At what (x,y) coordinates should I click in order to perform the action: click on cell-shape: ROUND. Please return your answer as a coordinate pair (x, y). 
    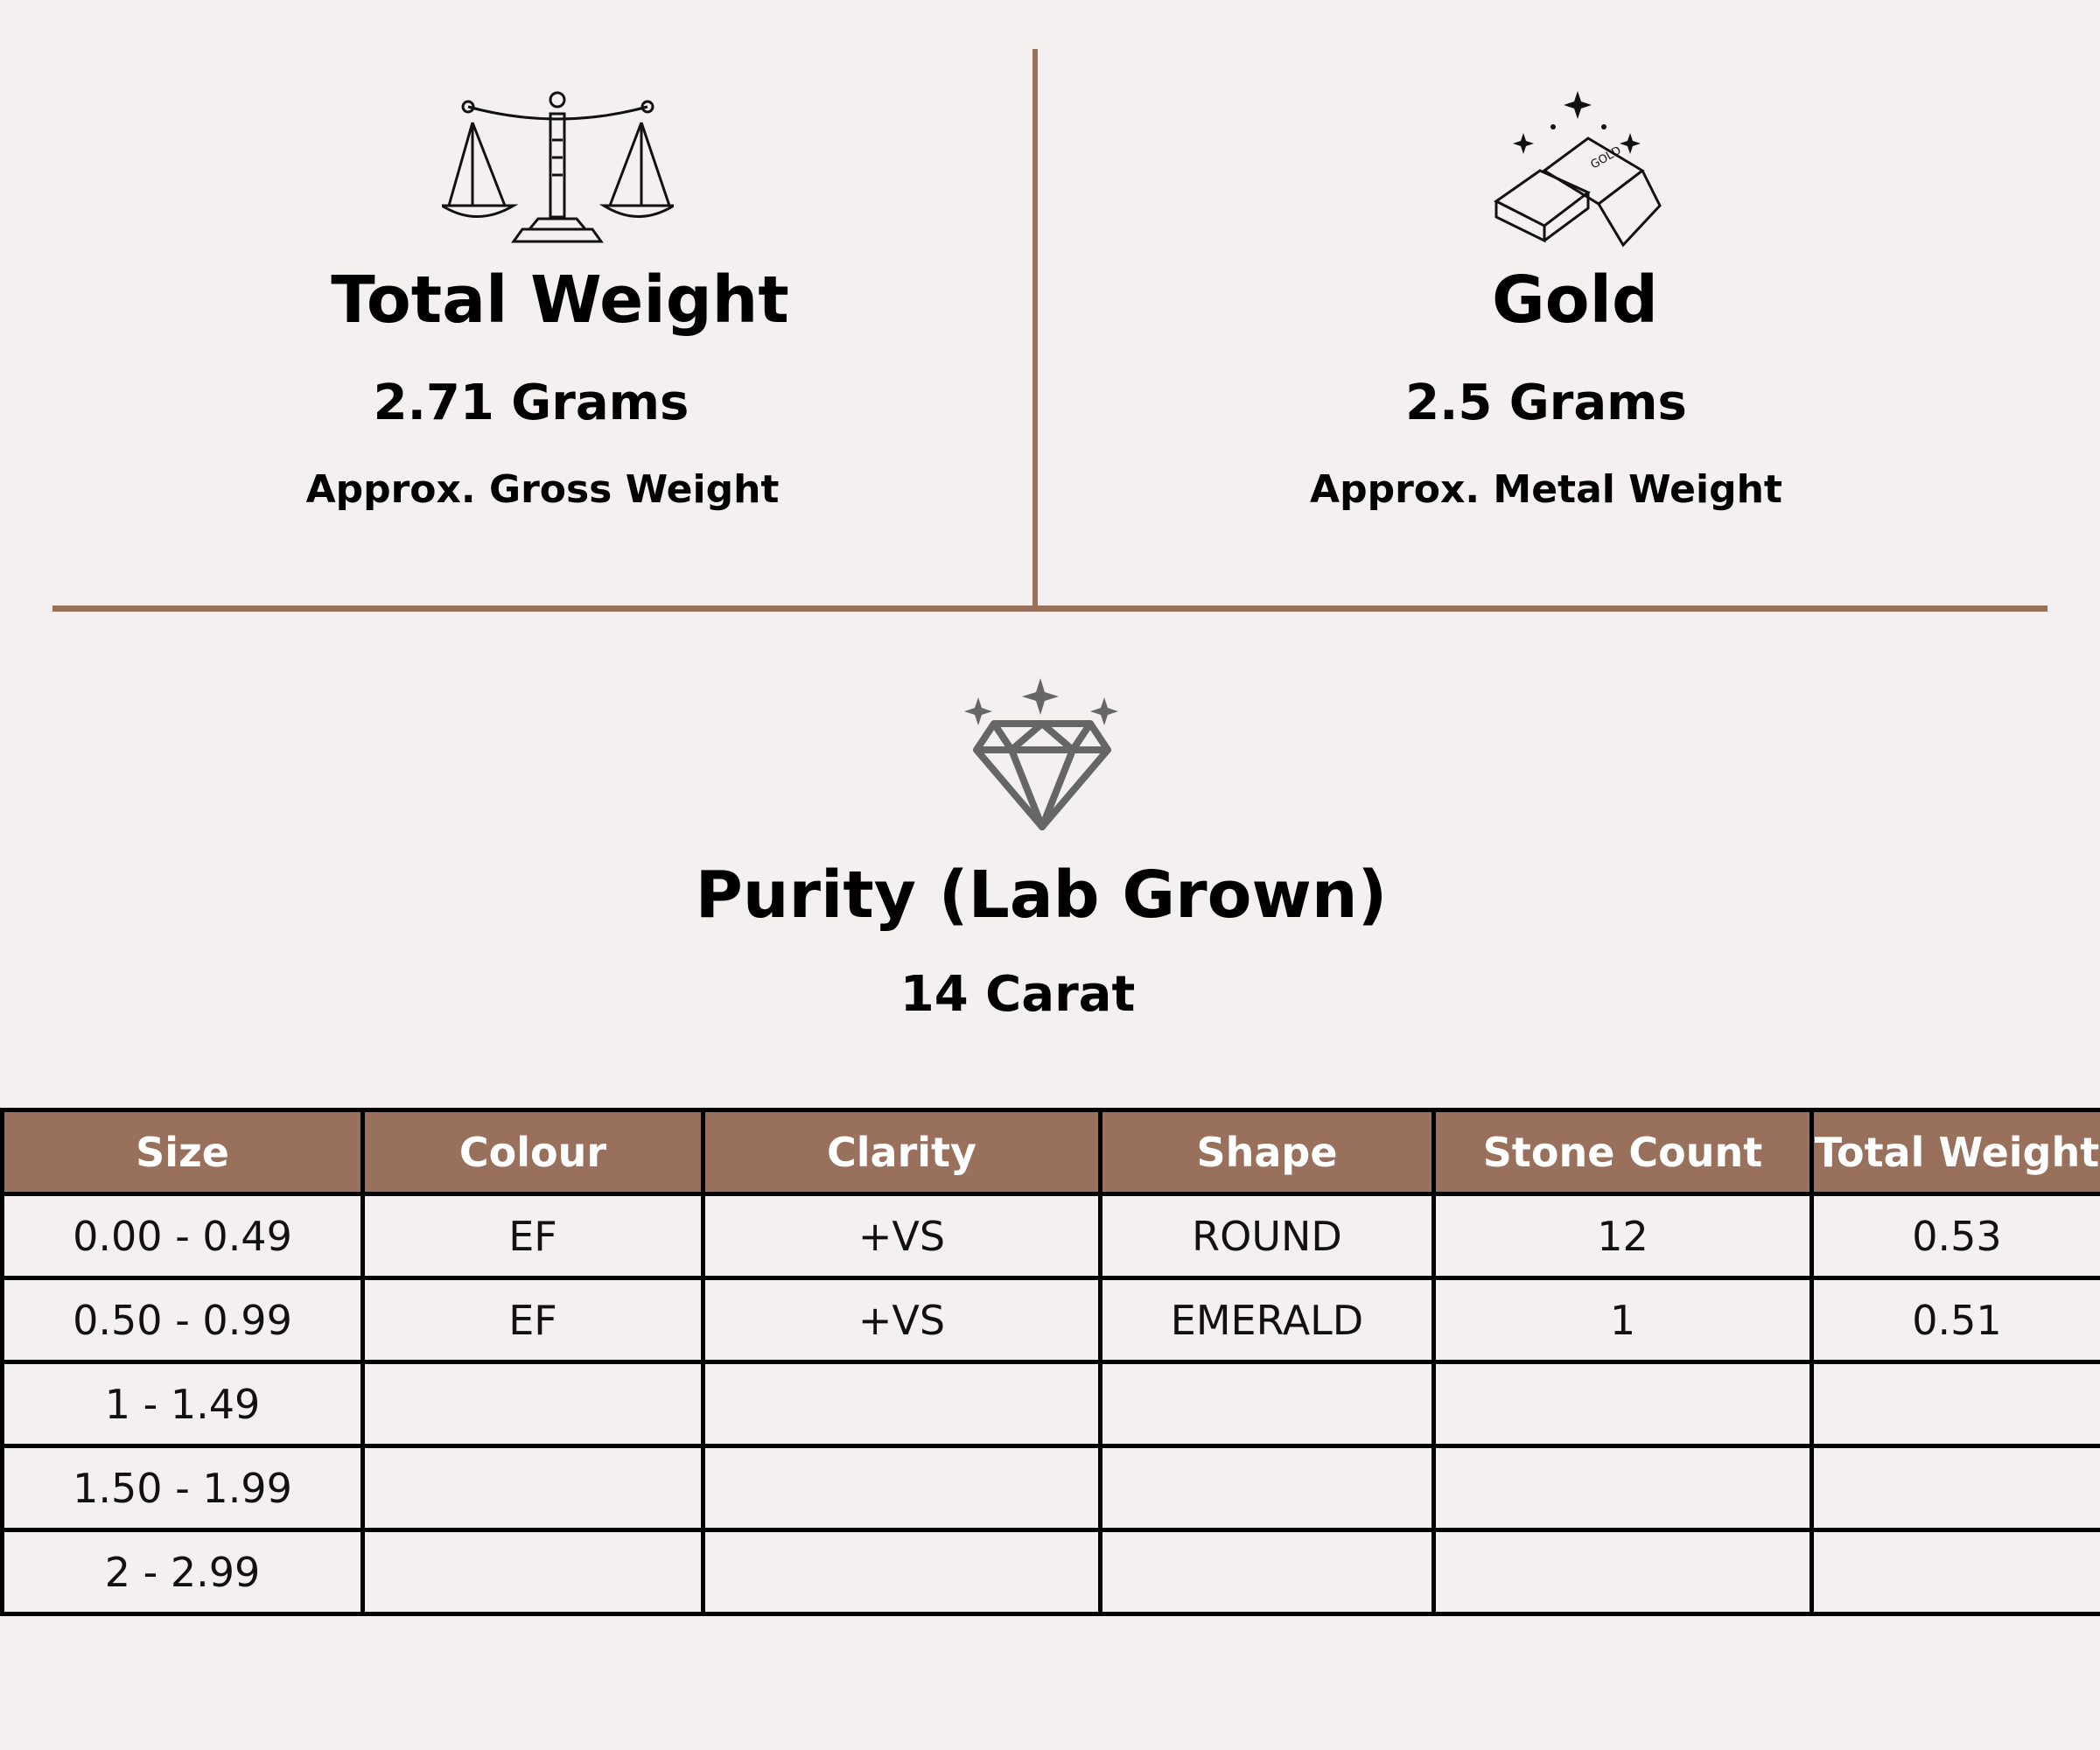
    Looking at the image, I should click on (1267, 1236).